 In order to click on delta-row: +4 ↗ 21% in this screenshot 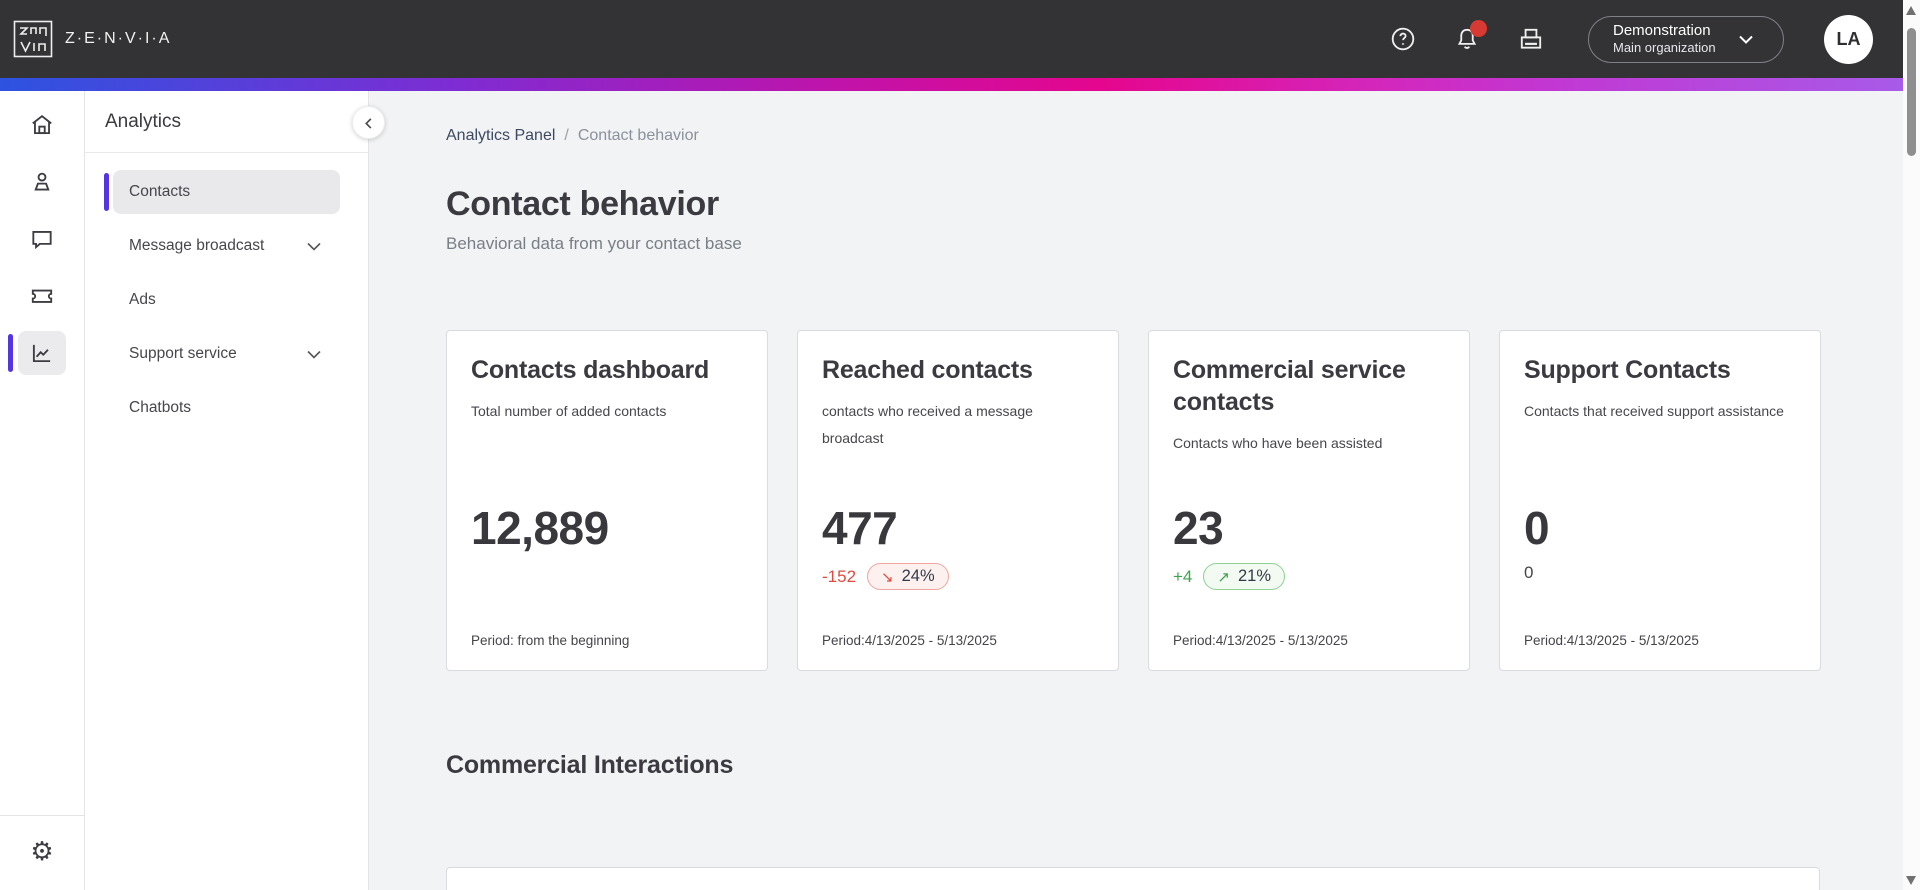, I will do `click(1229, 576)`.